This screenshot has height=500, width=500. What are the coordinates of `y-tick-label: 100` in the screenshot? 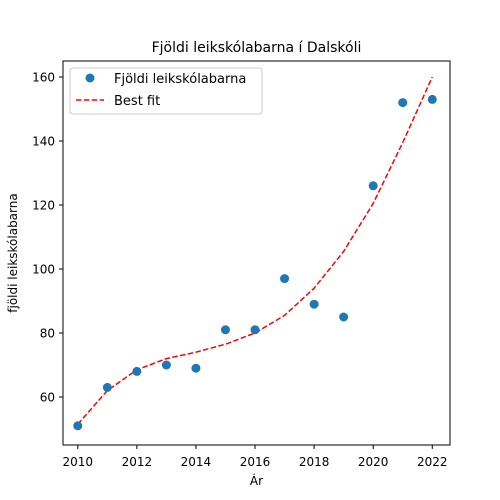 It's located at (43, 270).